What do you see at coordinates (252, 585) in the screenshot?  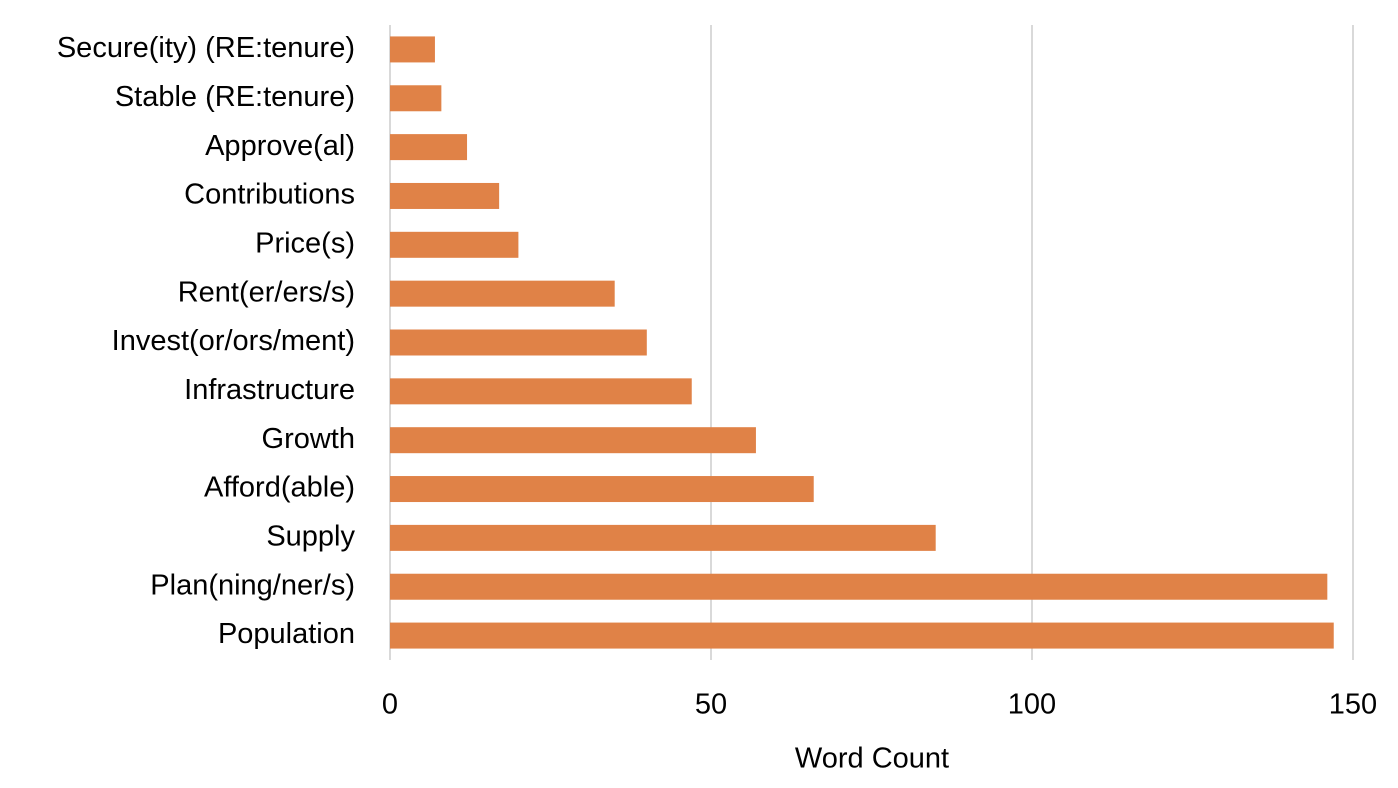 I see `y-tick-label: Plan(ning/ner/s)` at bounding box center [252, 585].